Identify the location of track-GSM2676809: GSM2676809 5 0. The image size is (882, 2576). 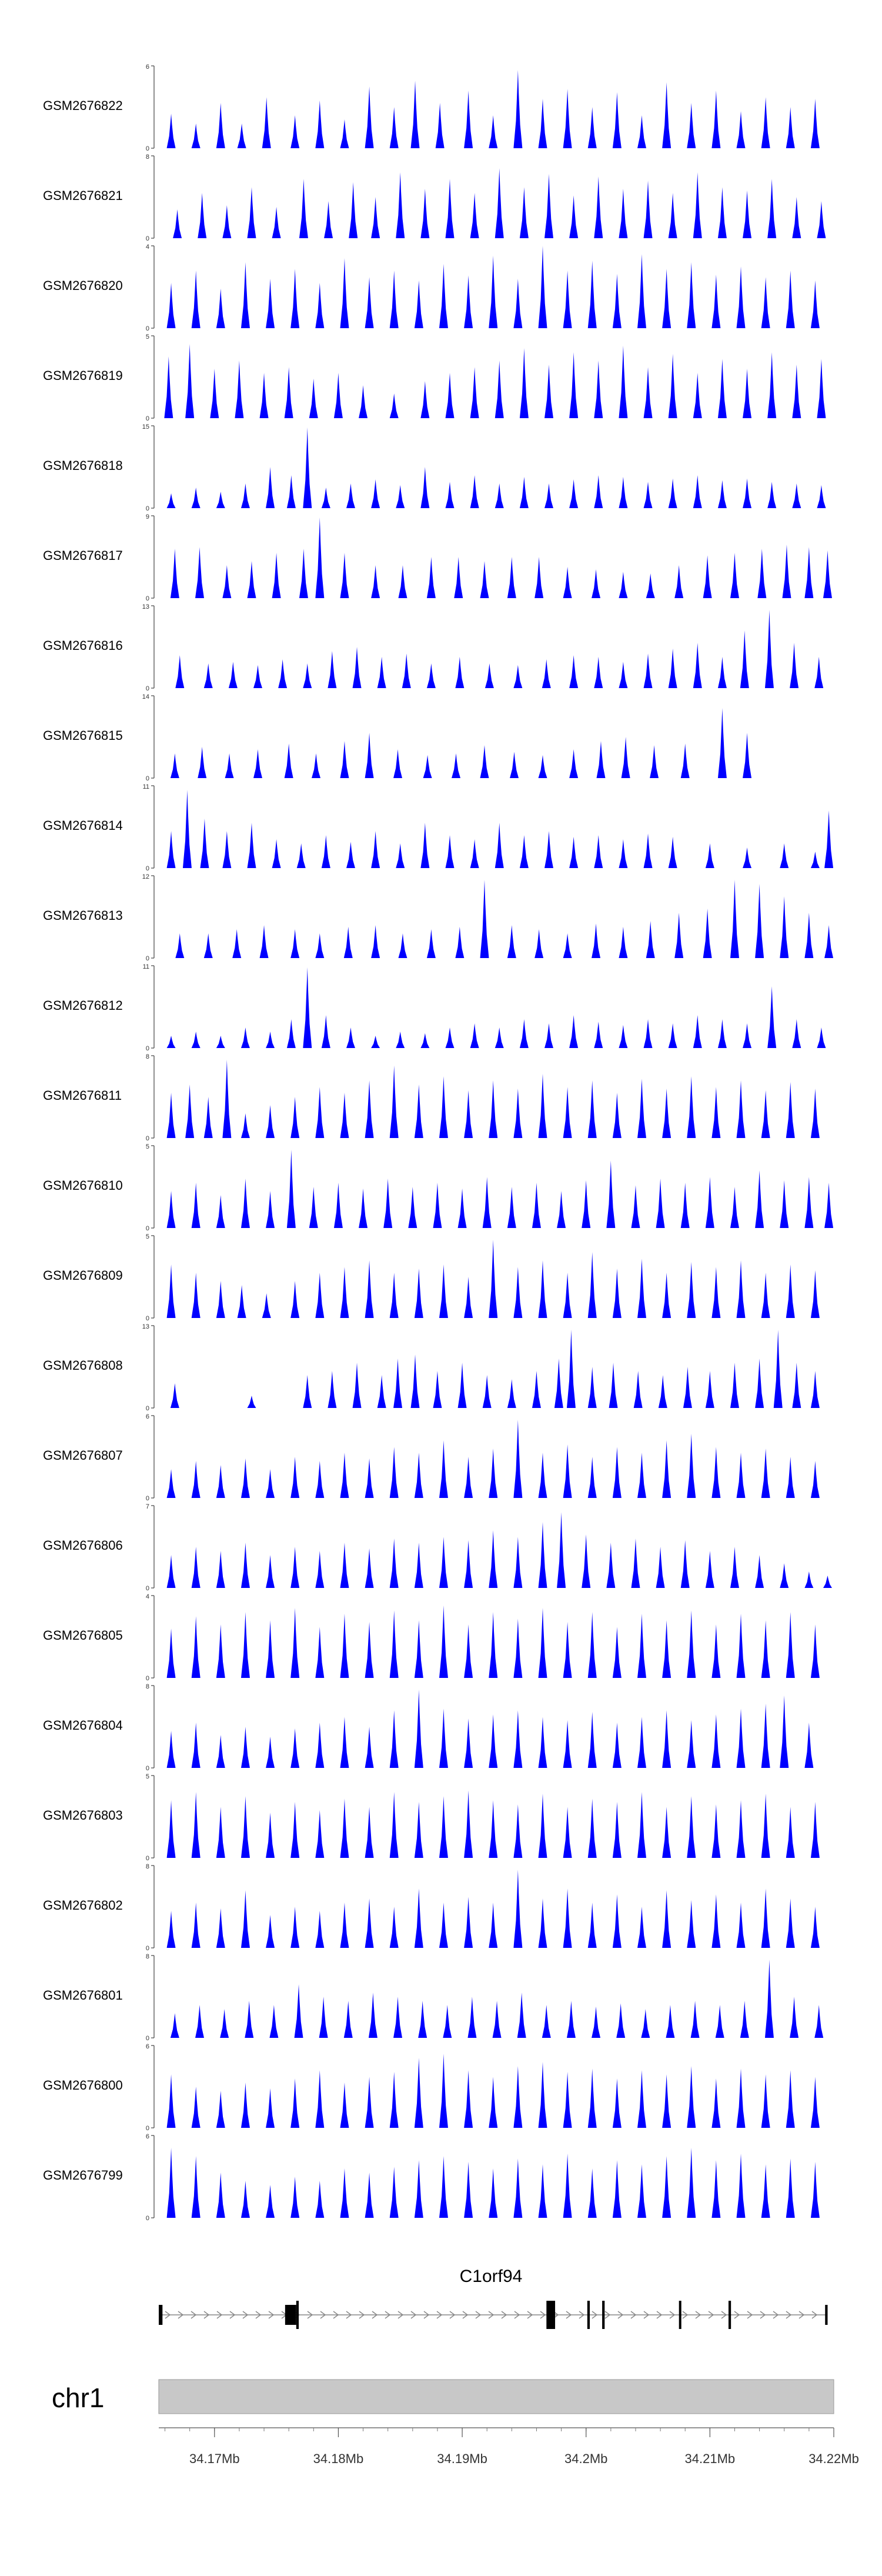
(431, 1277).